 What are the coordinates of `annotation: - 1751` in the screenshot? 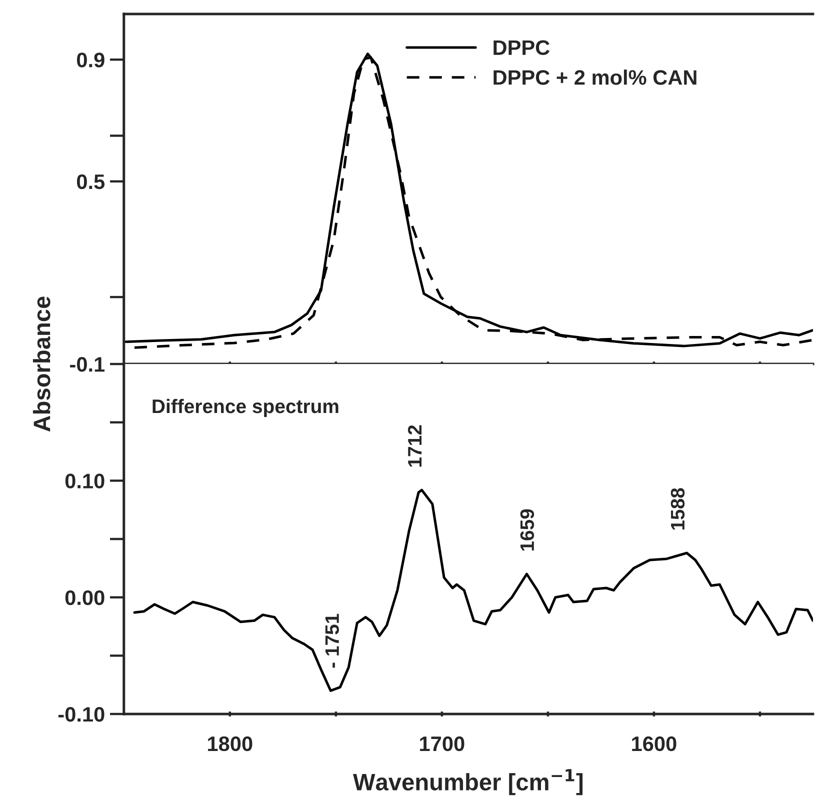 It's located at (332, 641).